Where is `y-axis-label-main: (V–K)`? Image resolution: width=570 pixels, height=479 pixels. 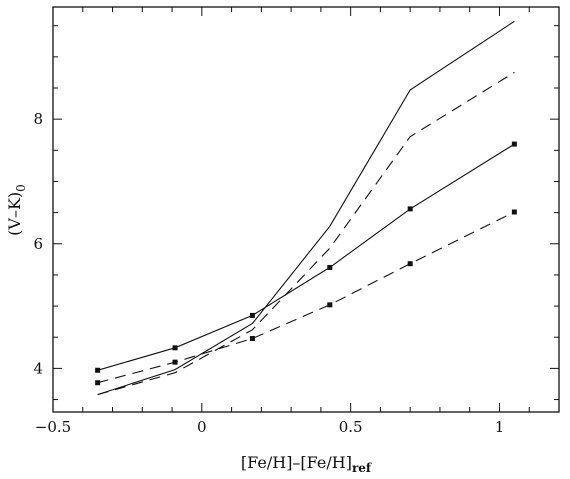 y-axis-label-main: (V–K) is located at coordinates (14, 214).